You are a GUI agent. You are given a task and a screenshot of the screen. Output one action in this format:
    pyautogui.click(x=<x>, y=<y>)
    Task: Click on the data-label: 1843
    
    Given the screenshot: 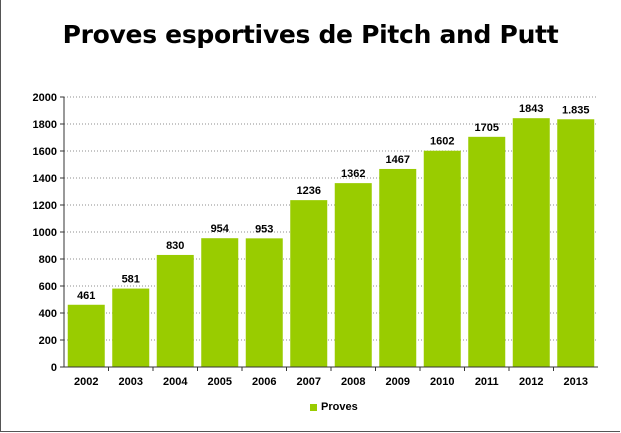 What is the action you would take?
    pyautogui.click(x=531, y=109)
    